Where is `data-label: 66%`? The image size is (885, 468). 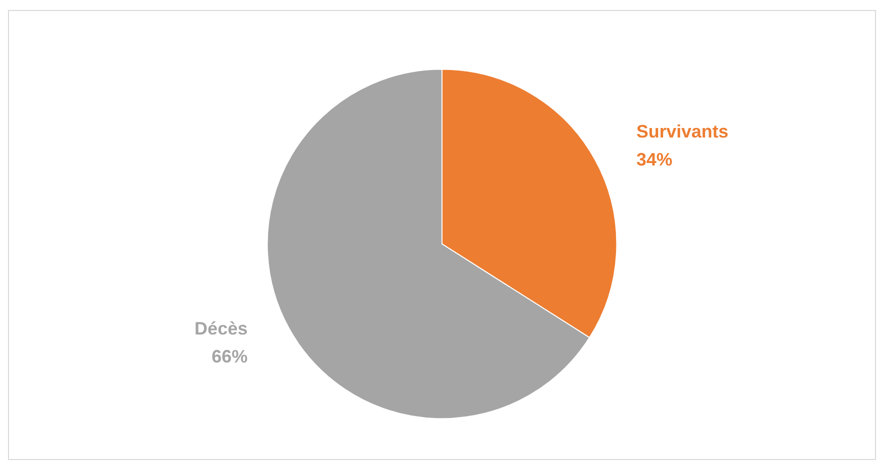
data-label: 66% is located at coordinates (230, 356).